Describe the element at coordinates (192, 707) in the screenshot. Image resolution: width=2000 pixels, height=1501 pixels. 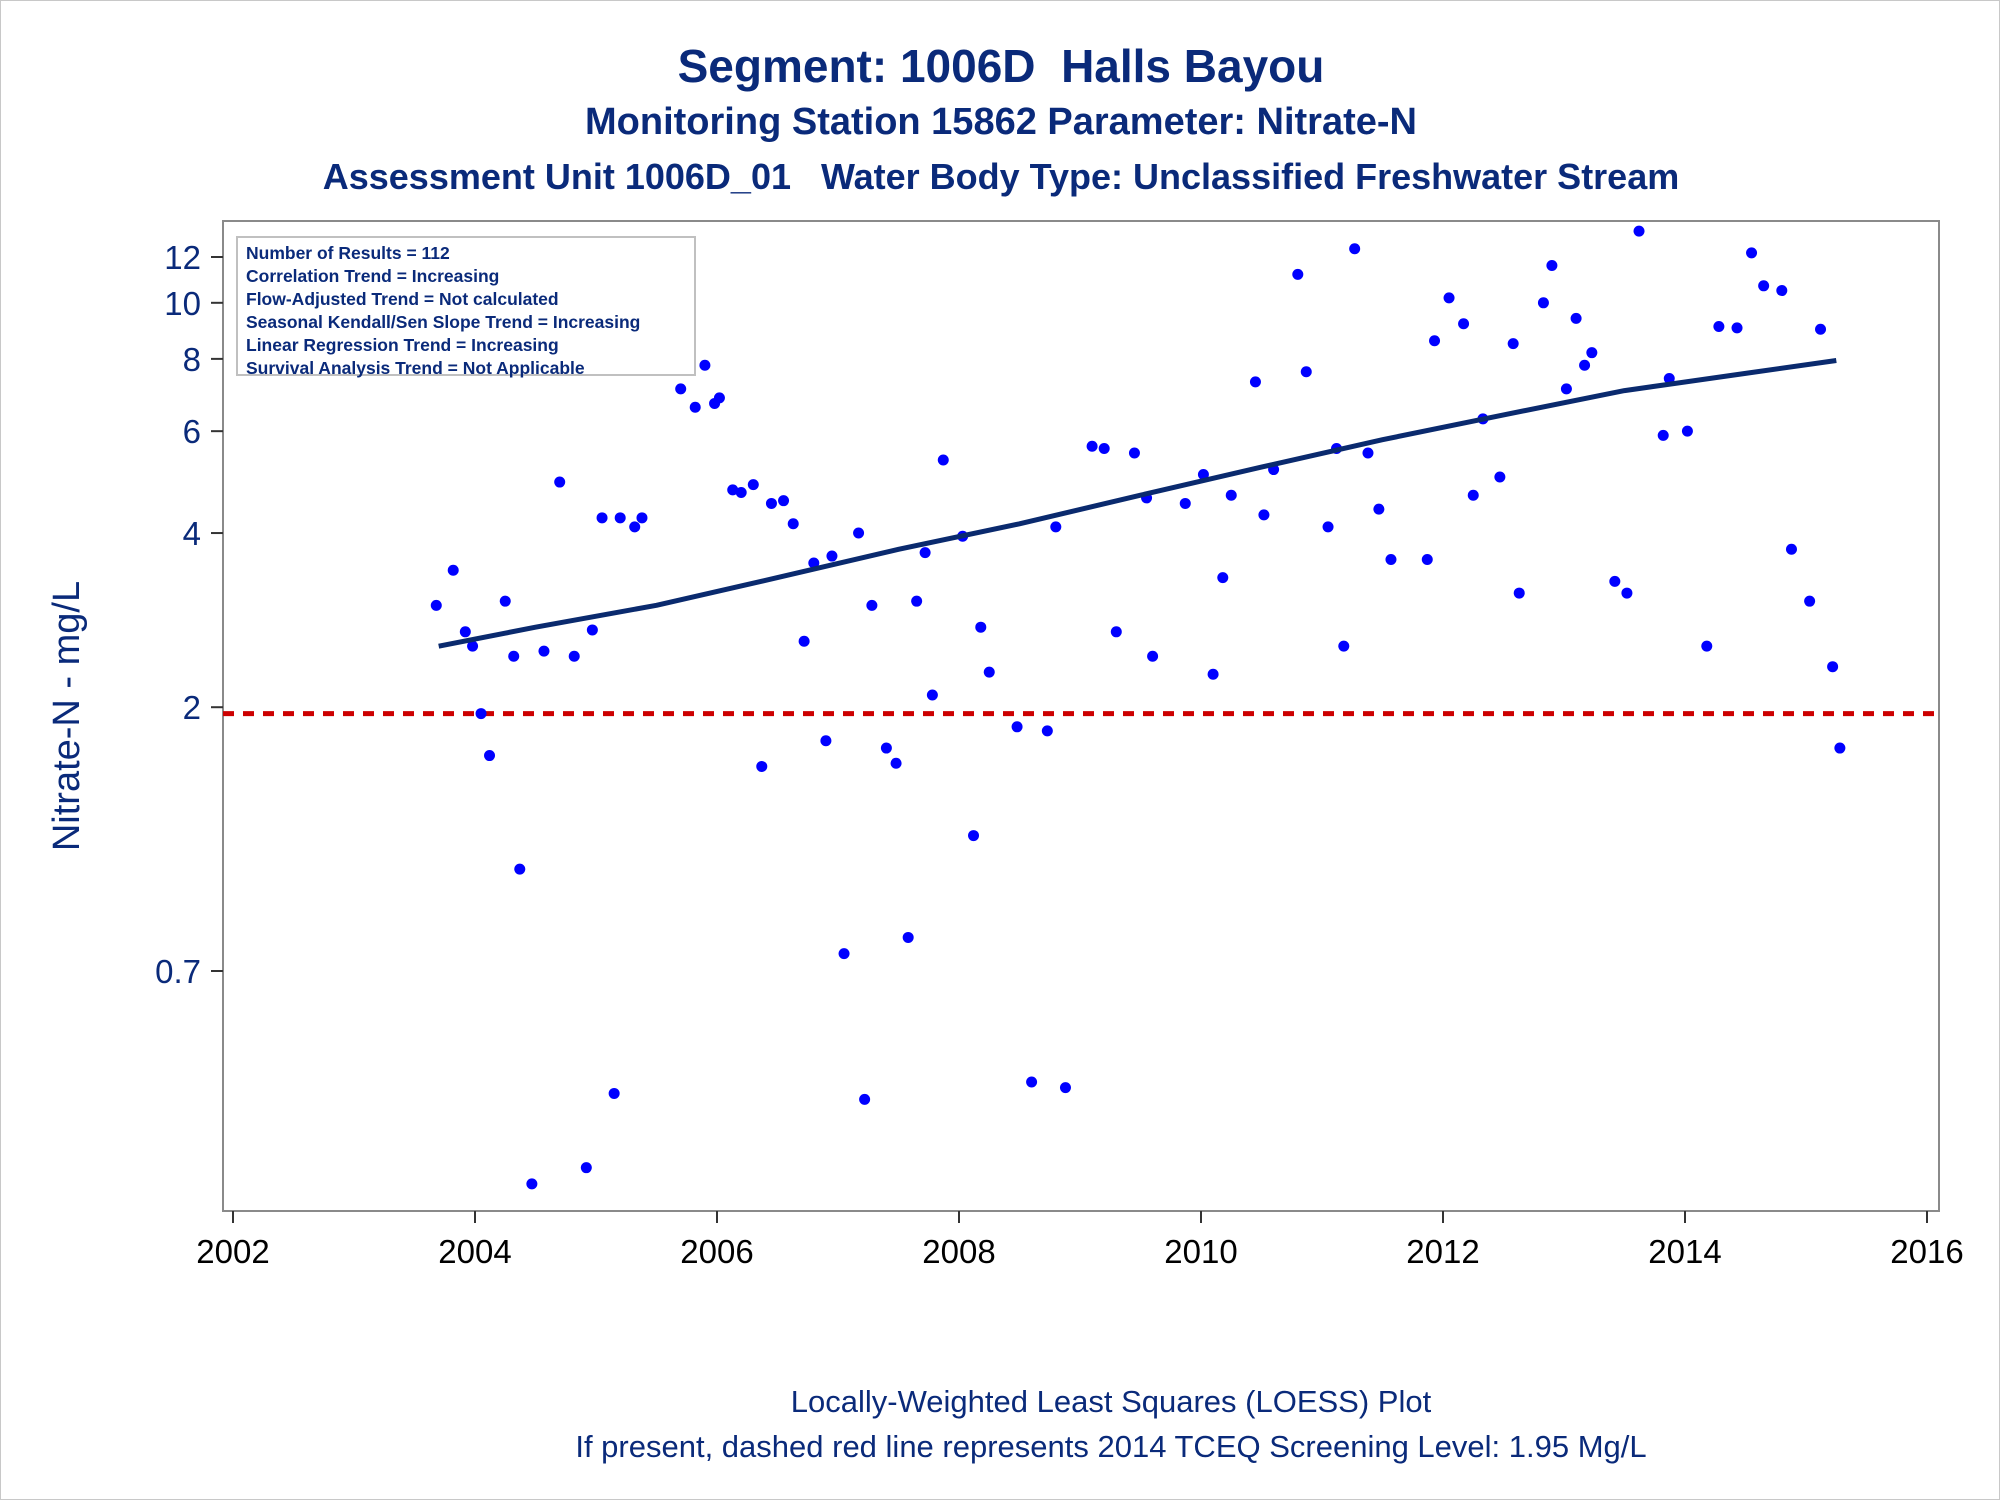
I see `y-tick-label: 2` at that location.